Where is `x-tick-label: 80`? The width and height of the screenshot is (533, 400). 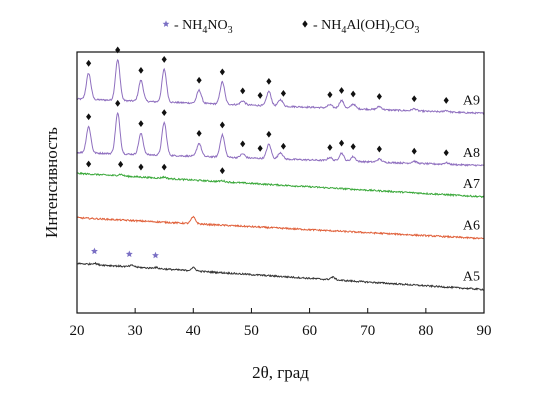 x-tick-label: 80 is located at coordinates (425, 331).